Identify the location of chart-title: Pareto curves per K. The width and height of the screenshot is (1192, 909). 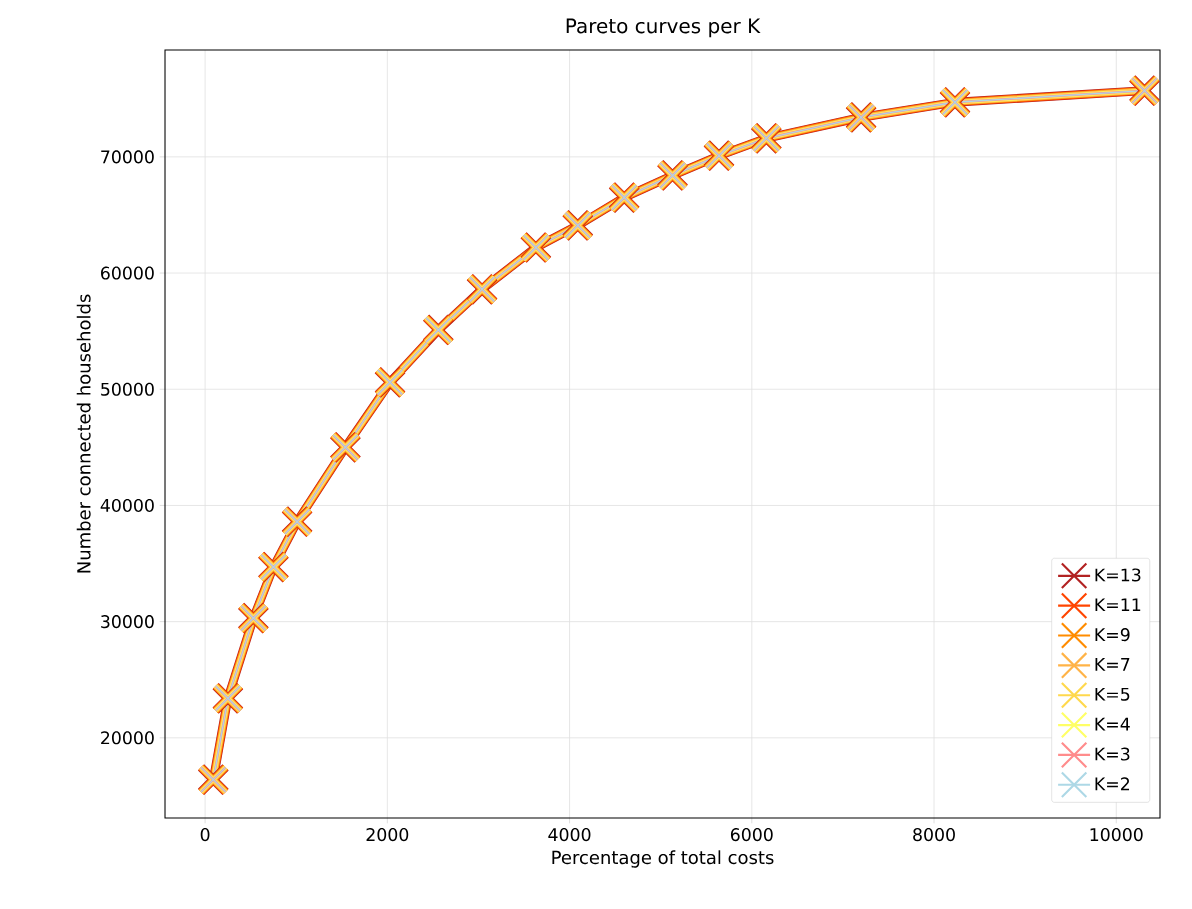
(663, 28).